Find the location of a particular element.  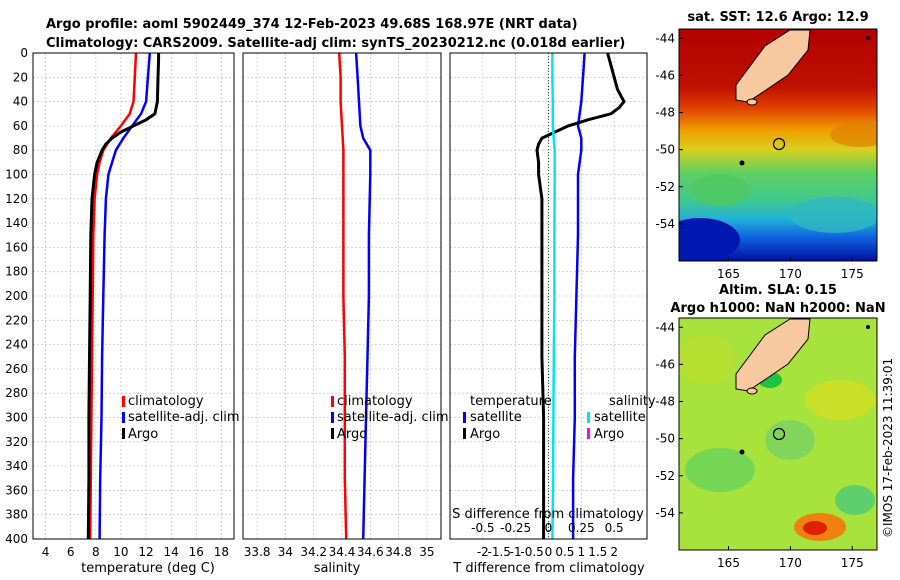

sdiff-tick-label: 0 is located at coordinates (549, 528).